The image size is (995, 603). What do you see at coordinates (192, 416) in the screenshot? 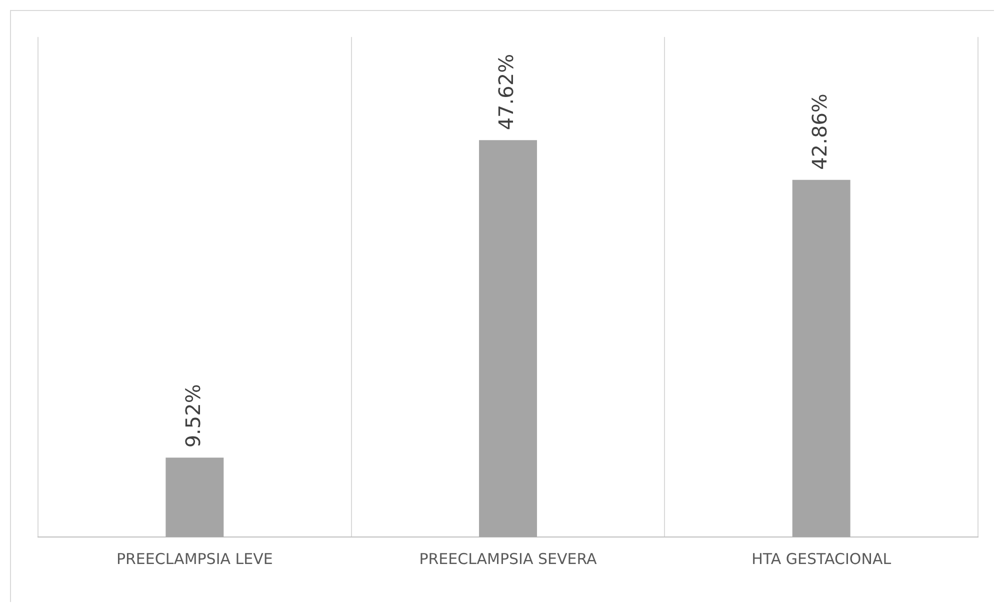
I see `data-label: 9.52%` at bounding box center [192, 416].